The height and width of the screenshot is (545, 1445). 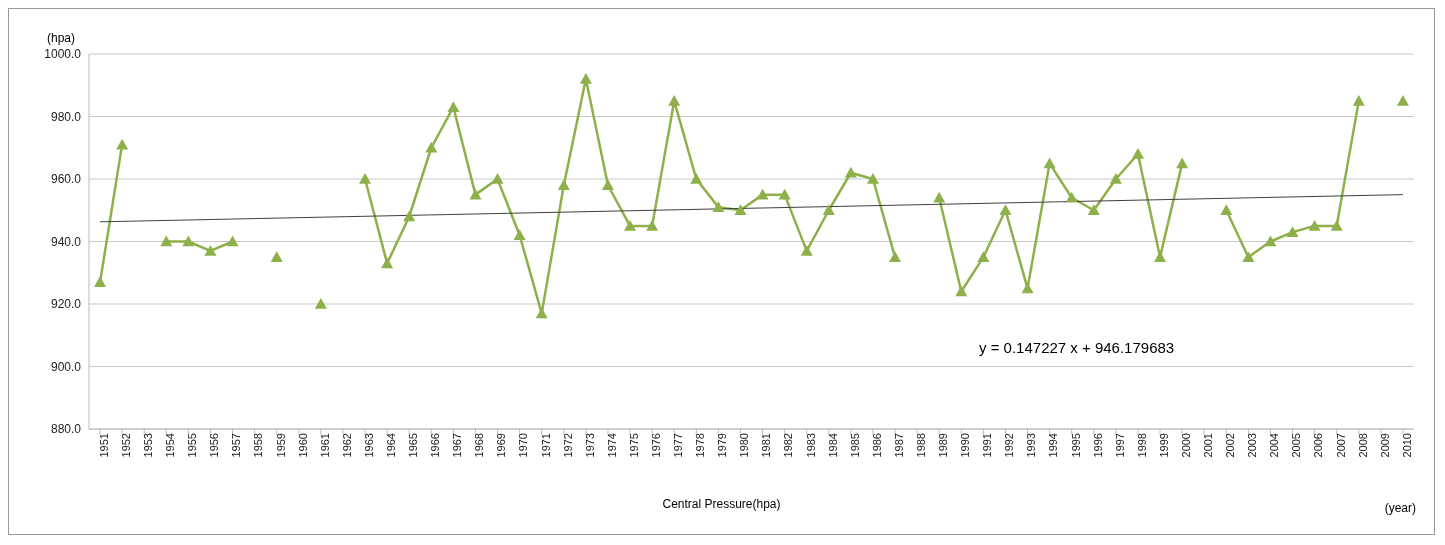 I want to click on x-tick-label: 1985, so click(x=854, y=445).